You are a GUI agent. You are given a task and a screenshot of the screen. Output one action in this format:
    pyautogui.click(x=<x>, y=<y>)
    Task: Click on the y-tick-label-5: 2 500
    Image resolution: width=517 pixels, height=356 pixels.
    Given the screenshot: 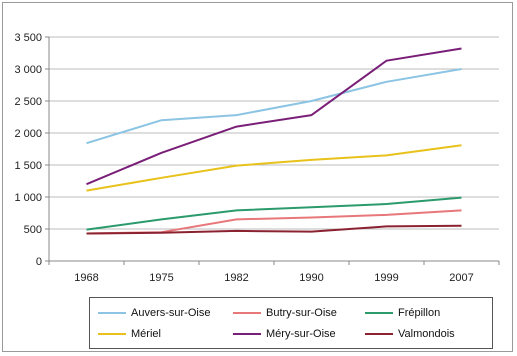 What is the action you would take?
    pyautogui.click(x=28, y=102)
    